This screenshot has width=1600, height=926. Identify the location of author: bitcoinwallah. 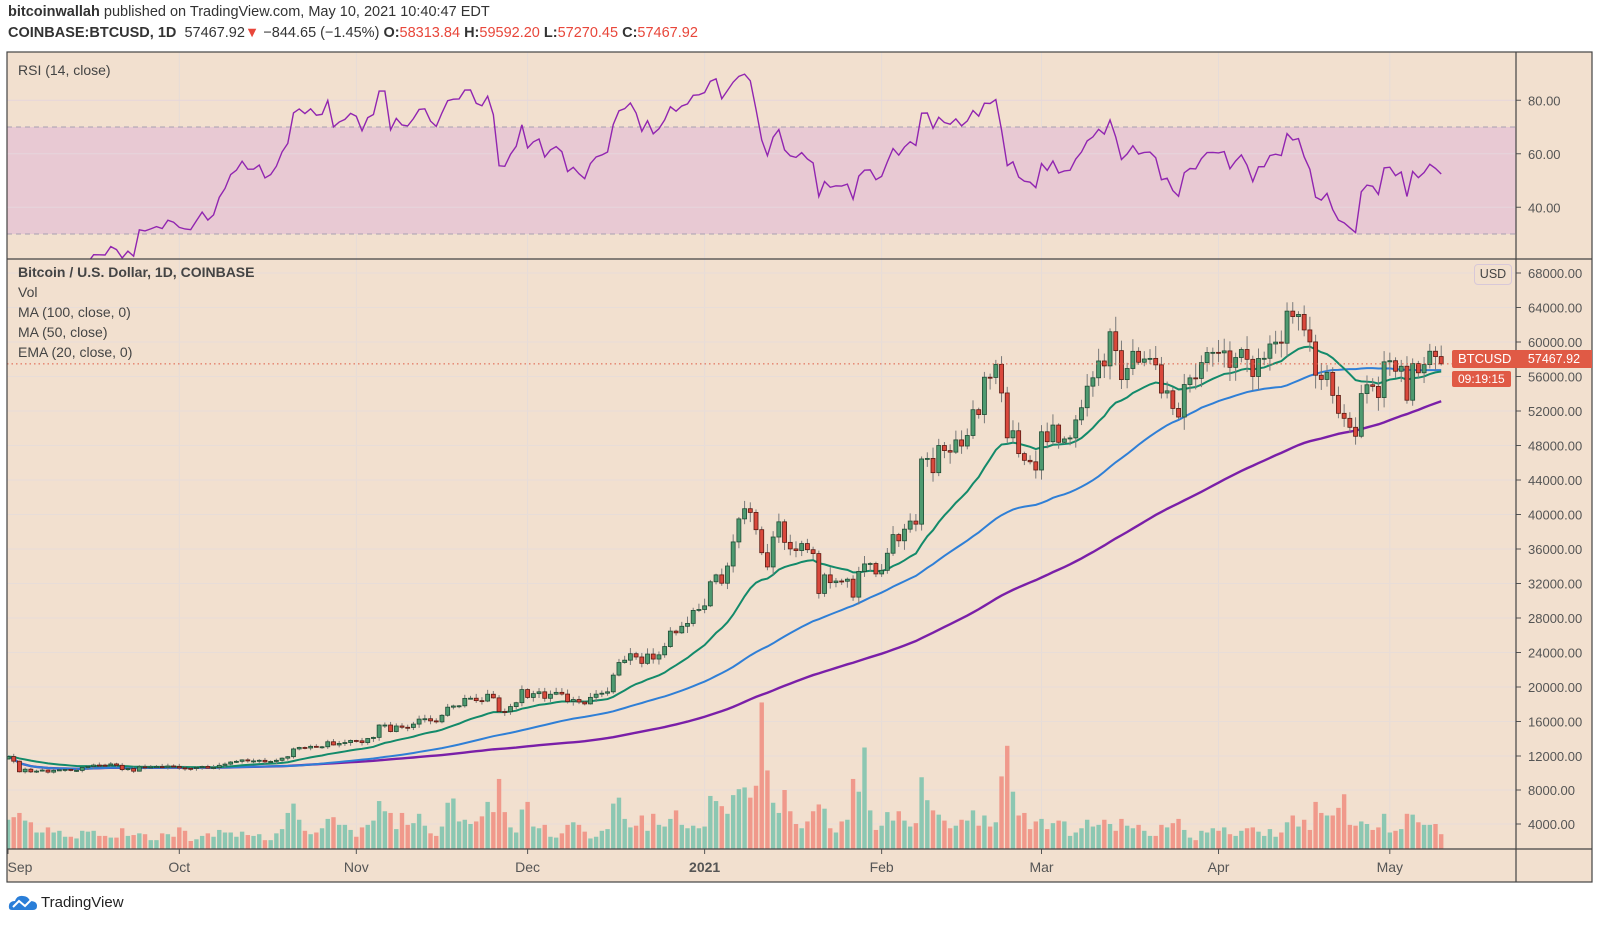
(54, 12).